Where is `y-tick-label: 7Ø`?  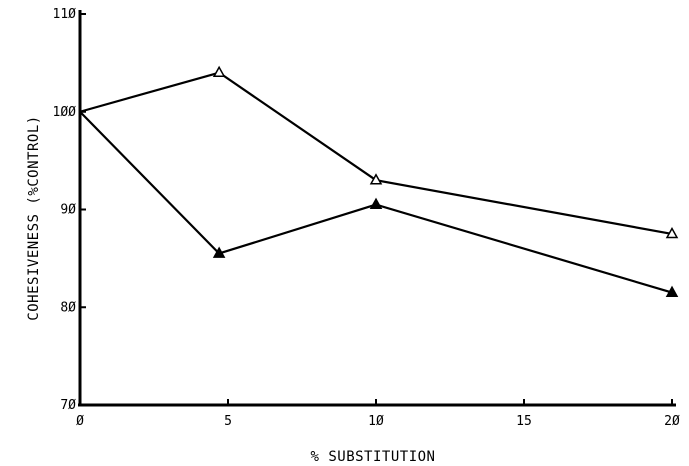
y-tick-label: 7Ø is located at coordinates (68, 405).